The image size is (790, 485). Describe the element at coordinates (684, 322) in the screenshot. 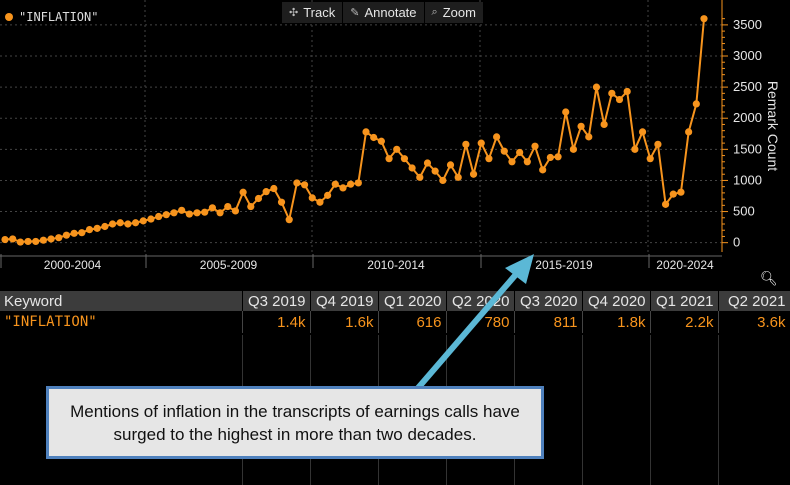

I see `value-cell: 2.2k` at that location.